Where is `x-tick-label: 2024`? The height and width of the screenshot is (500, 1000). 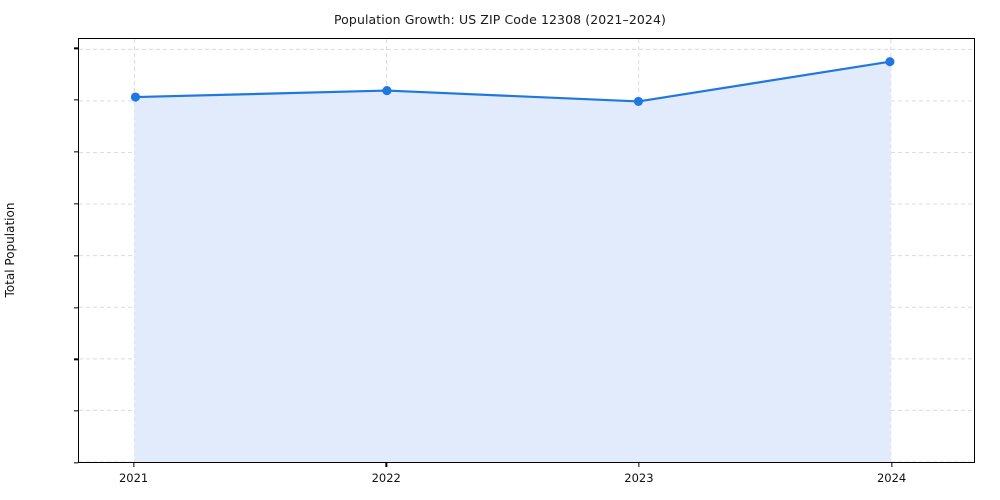
x-tick-label: 2024 is located at coordinates (891, 478).